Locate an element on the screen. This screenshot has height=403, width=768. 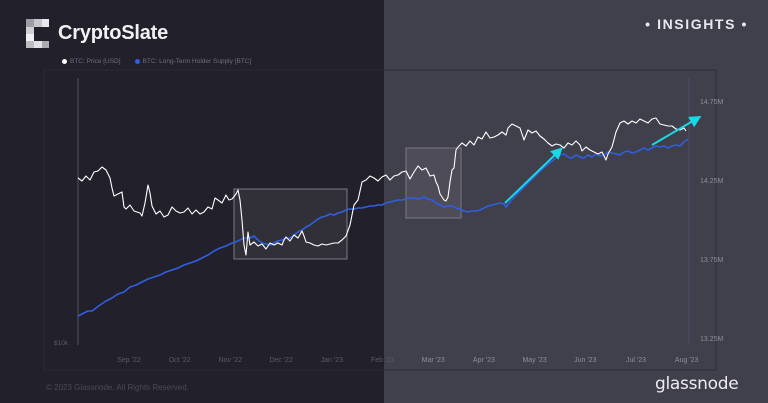
y-right-tick-label: 13.25M is located at coordinates (712, 339).